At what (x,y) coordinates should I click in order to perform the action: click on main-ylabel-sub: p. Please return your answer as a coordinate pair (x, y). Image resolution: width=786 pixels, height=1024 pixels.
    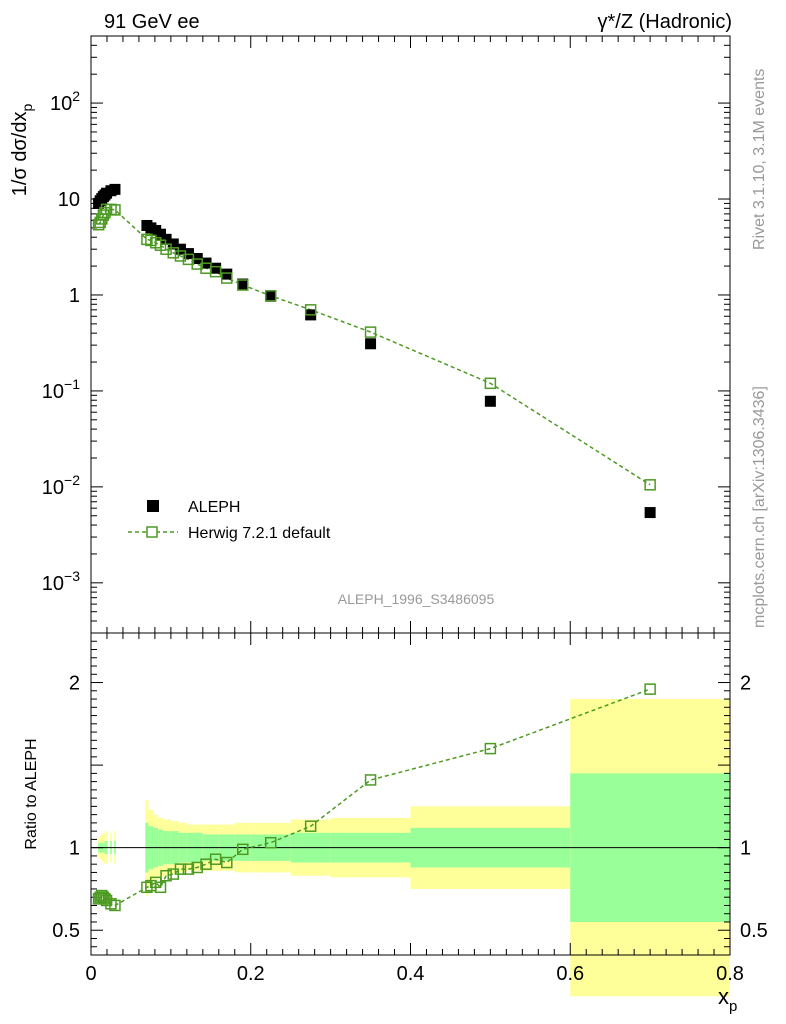
    Looking at the image, I should click on (27, 108).